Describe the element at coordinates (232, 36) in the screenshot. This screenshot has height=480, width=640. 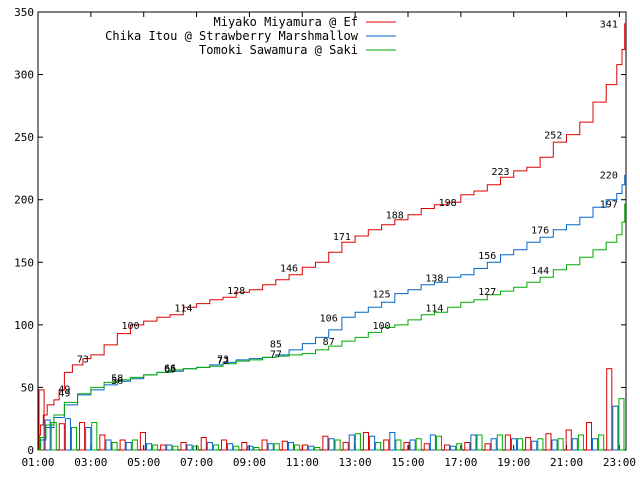
I see `legend-label: Chika Itou @ Strawberry Marshmallow` at that location.